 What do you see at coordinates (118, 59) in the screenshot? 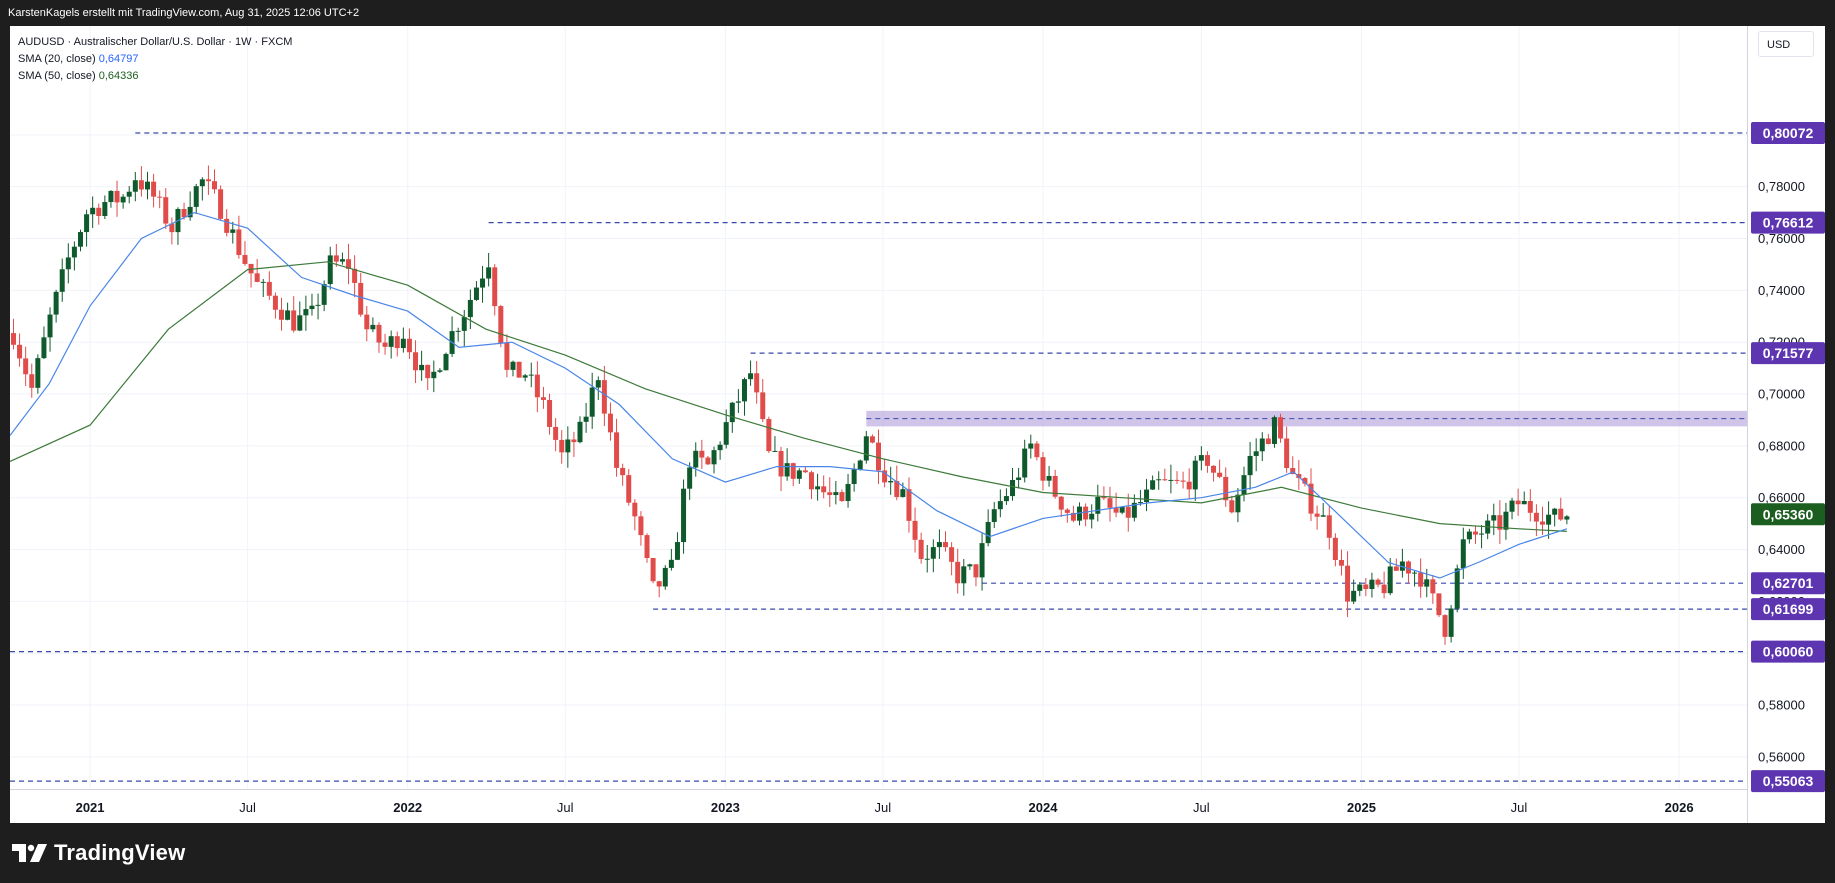
I see `sma20-value: 0,64797` at bounding box center [118, 59].